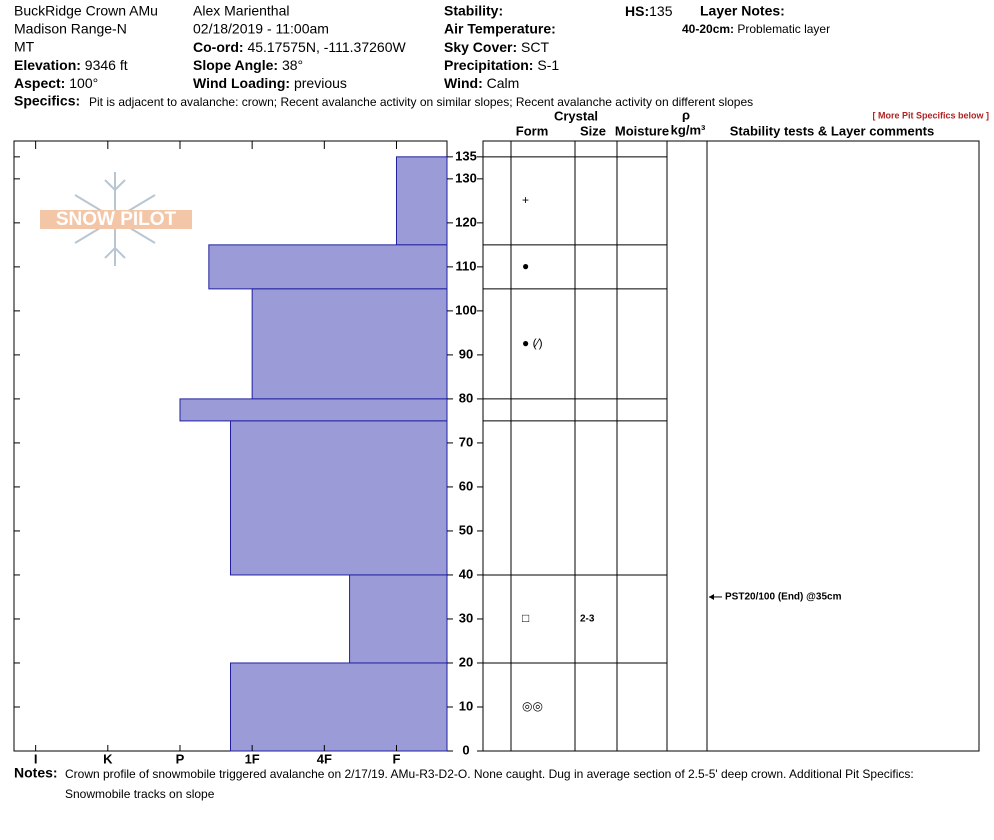 Image resolution: width=994 pixels, height=840 pixels. I want to click on header-form: Form, so click(532, 130).